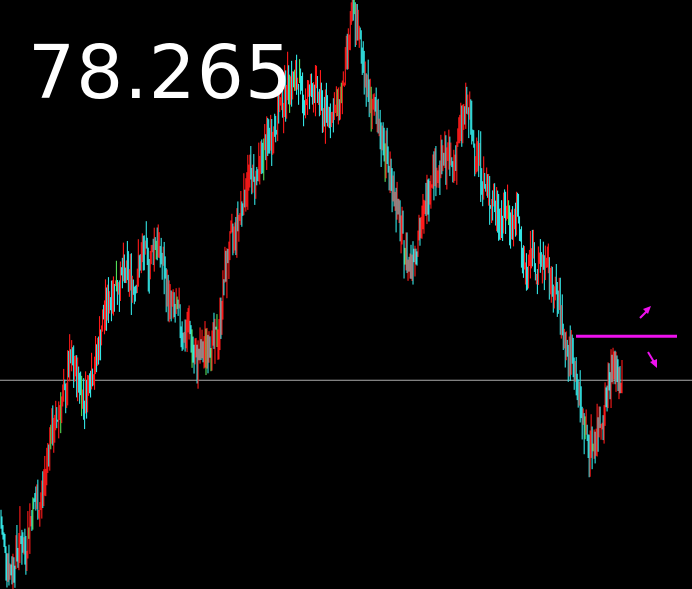 Image resolution: width=692 pixels, height=589 pixels. I want to click on arrow-up-right-head, so click(647, 310).